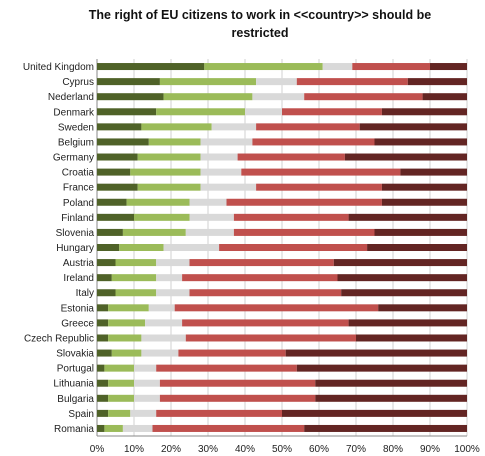 The height and width of the screenshot is (456, 485). Describe the element at coordinates (73, 158) in the screenshot. I see `category-label: Germany` at that location.